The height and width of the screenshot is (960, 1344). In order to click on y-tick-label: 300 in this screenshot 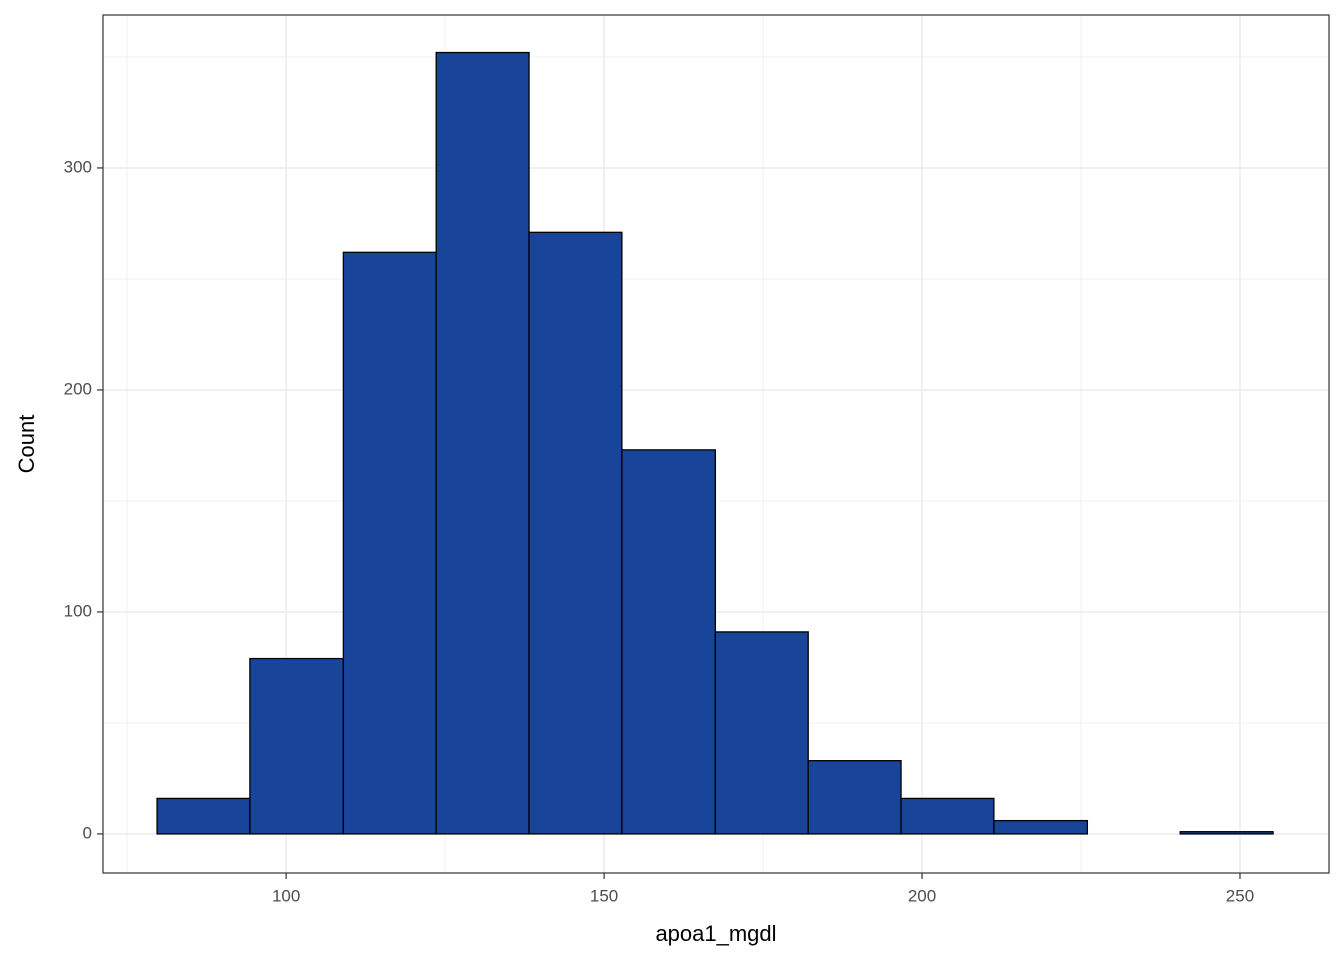, I will do `click(78, 166)`.